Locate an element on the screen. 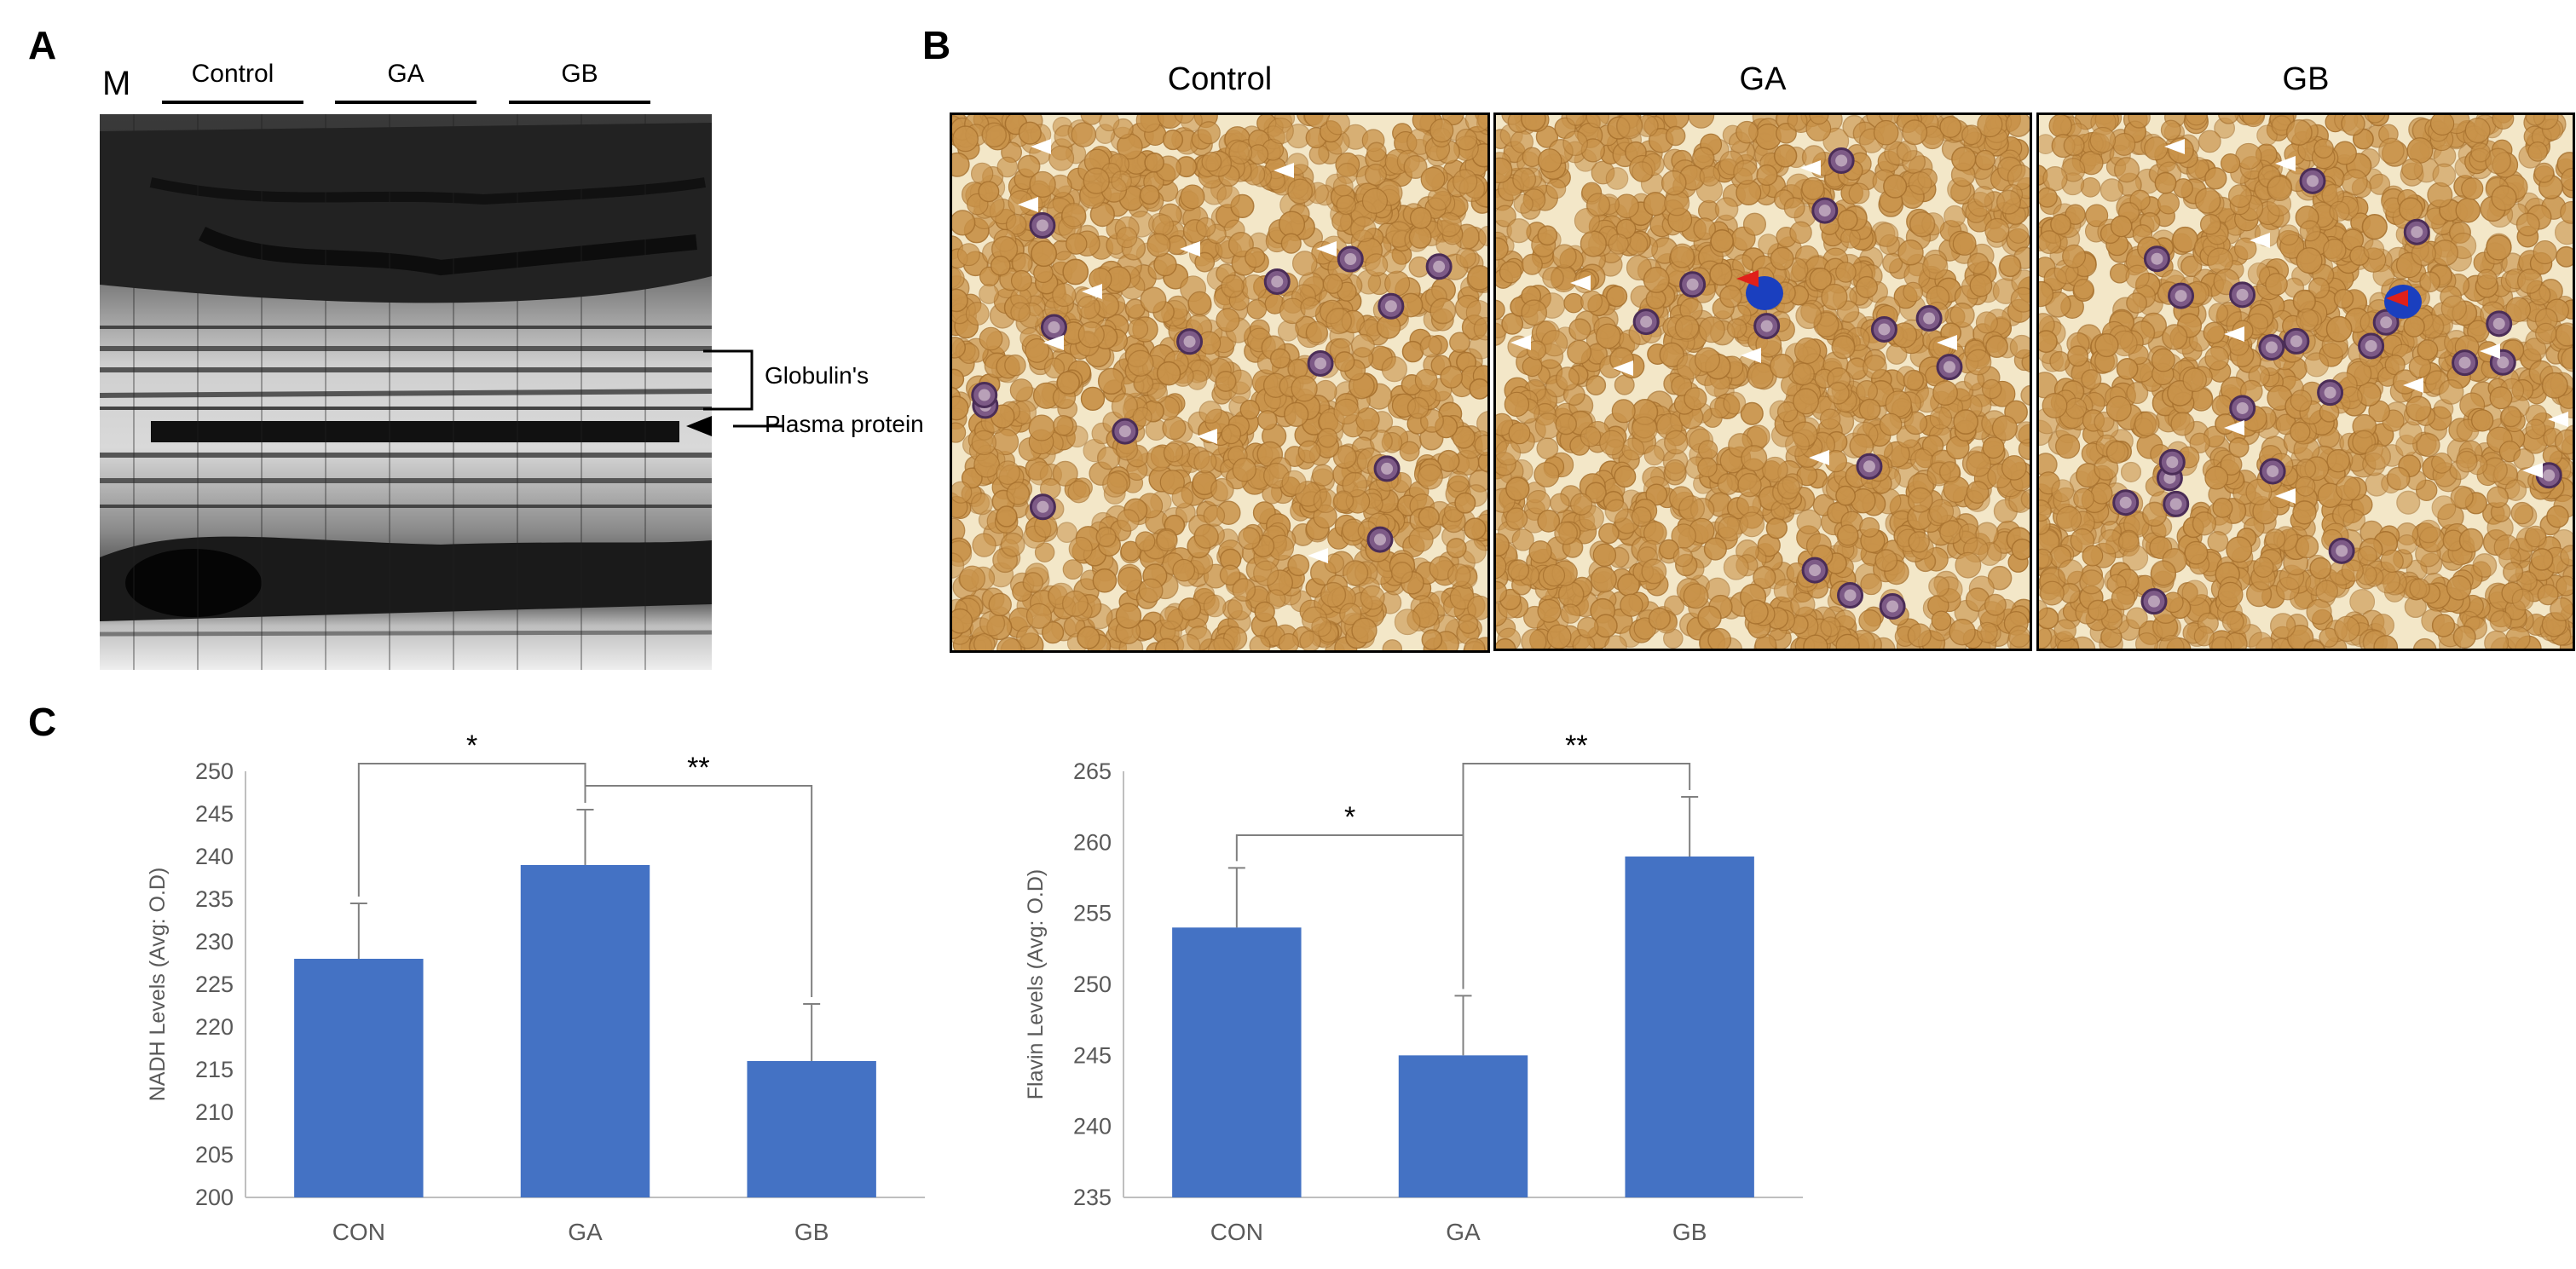 The width and height of the screenshot is (2576, 1269). panel-c-label: C is located at coordinates (42, 722).